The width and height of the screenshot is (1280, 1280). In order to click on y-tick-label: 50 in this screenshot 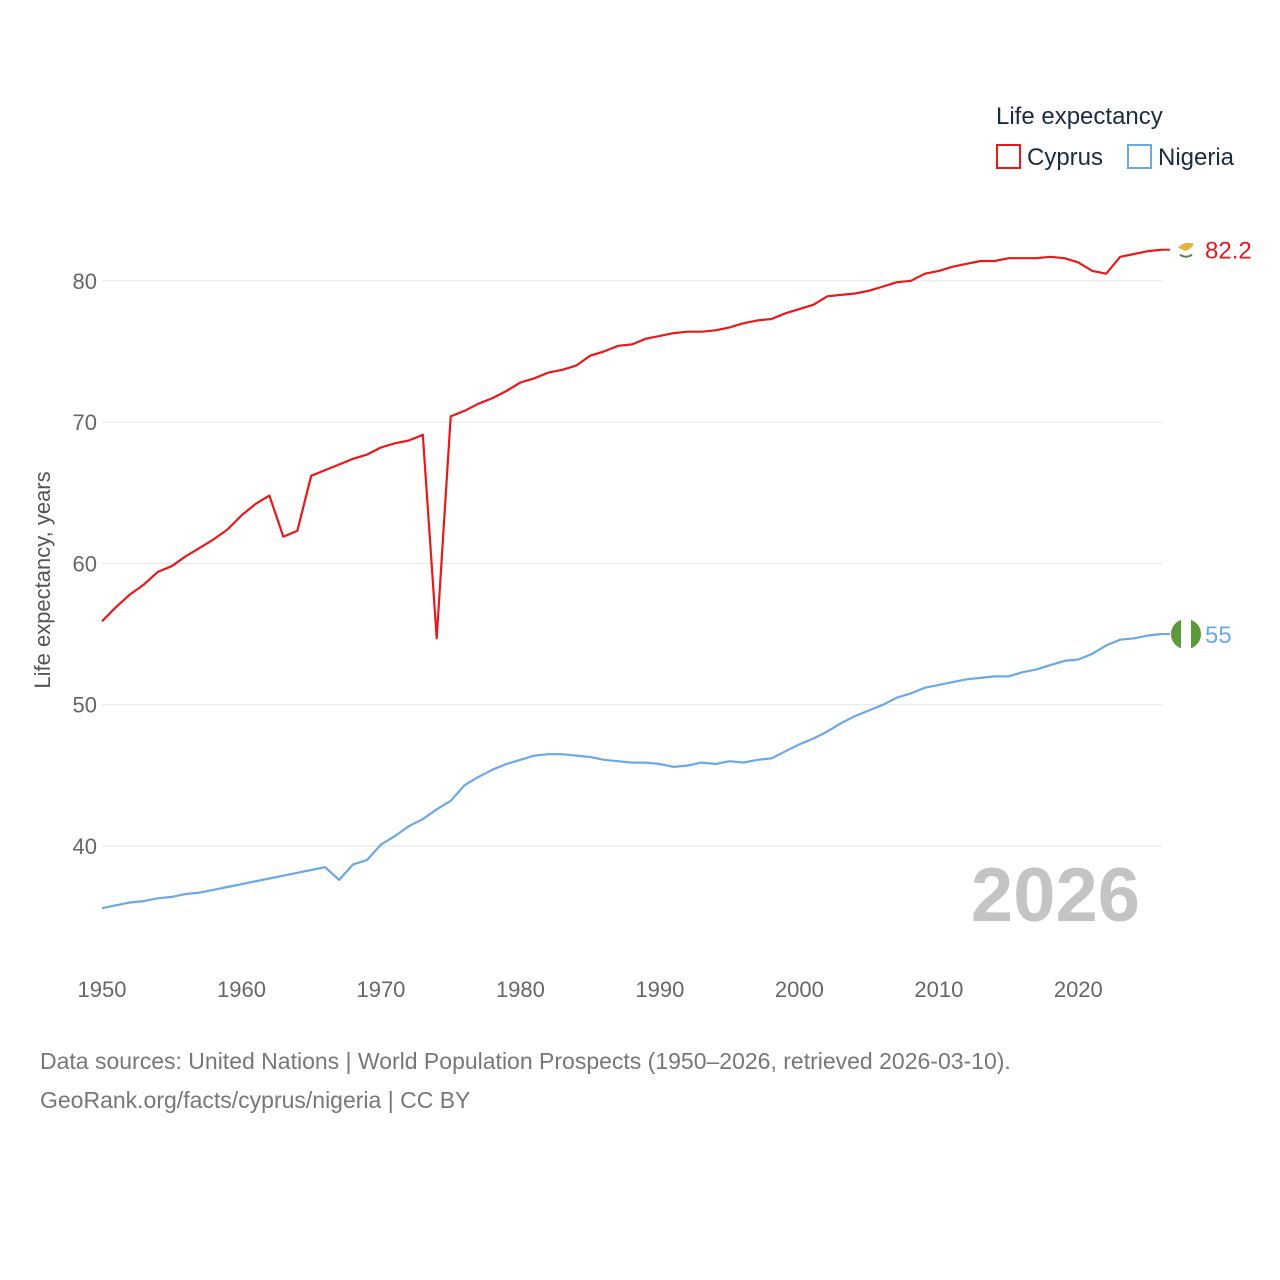, I will do `click(85, 705)`.